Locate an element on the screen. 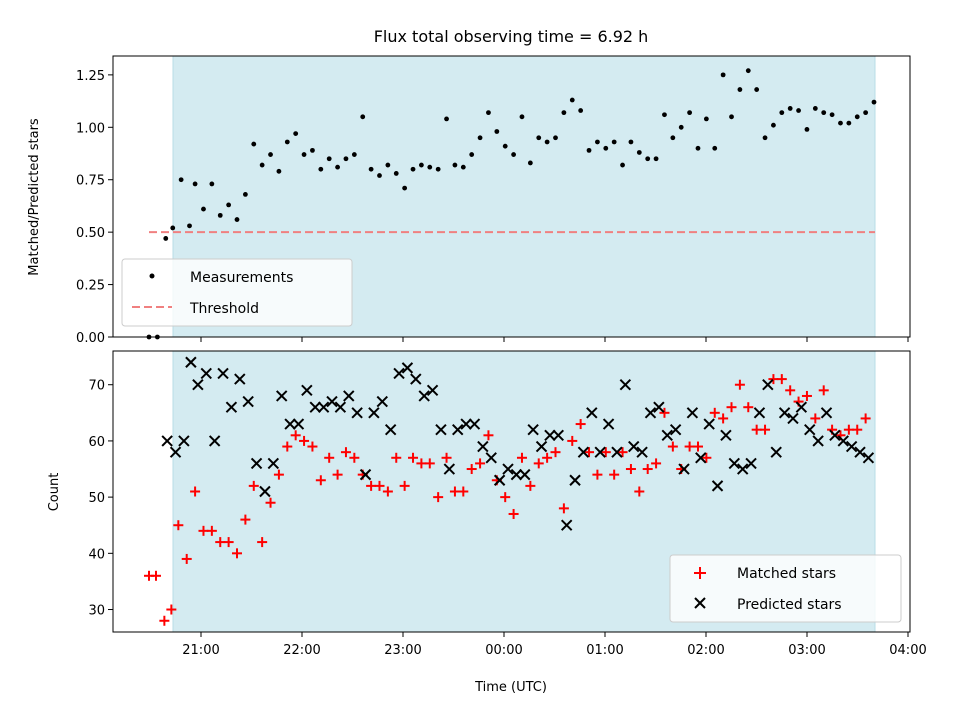  top-y-axis-label: Matched/Predicted stars is located at coordinates (34, 197).